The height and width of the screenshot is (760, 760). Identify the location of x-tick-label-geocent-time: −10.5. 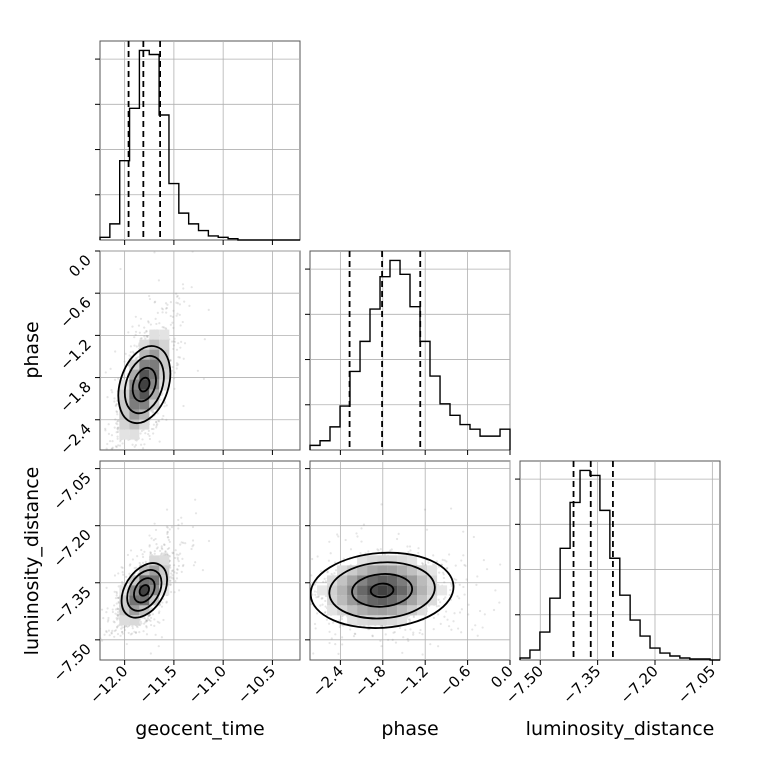
(256, 684).